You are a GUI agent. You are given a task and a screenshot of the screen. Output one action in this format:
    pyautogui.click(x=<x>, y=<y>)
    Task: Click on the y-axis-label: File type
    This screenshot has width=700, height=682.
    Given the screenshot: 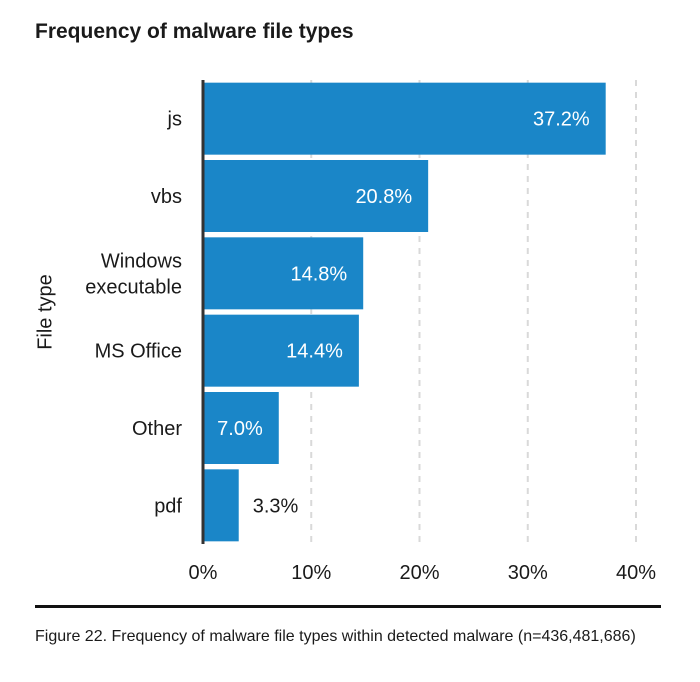 What is the action you would take?
    pyautogui.click(x=45, y=312)
    